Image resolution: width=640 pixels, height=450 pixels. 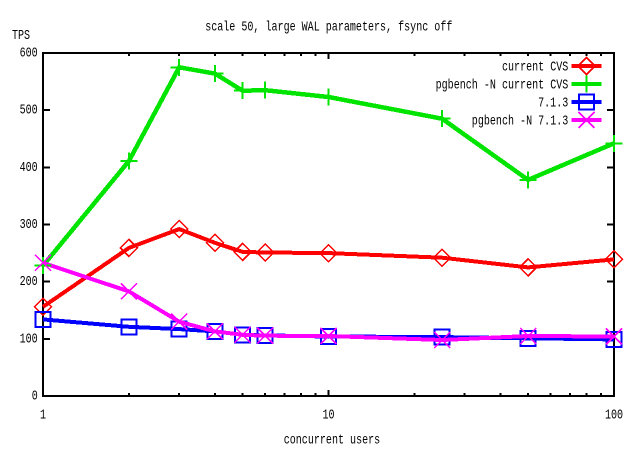 What do you see at coordinates (553, 104) in the screenshot?
I see `svg-text: 7.1.3` at bounding box center [553, 104].